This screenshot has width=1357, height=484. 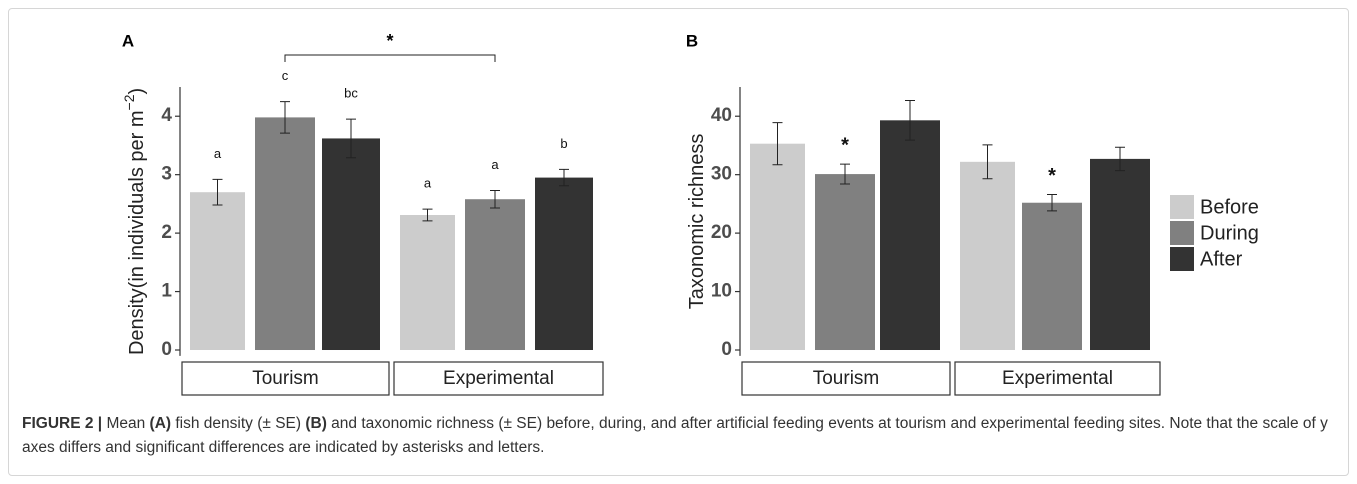 What do you see at coordinates (390, 58) in the screenshot?
I see `bracket` at bounding box center [390, 58].